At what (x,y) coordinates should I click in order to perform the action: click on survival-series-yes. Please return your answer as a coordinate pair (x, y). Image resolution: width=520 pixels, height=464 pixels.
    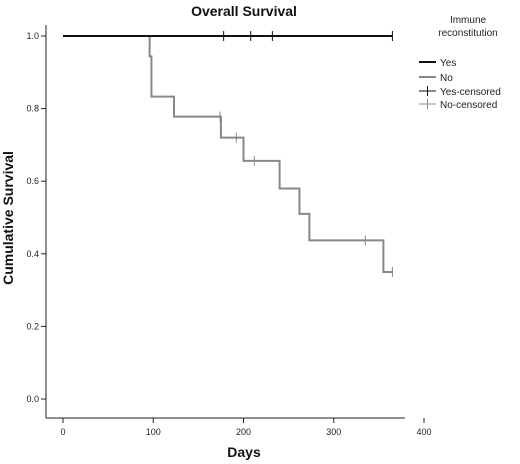
    Looking at the image, I should click on (228, 36).